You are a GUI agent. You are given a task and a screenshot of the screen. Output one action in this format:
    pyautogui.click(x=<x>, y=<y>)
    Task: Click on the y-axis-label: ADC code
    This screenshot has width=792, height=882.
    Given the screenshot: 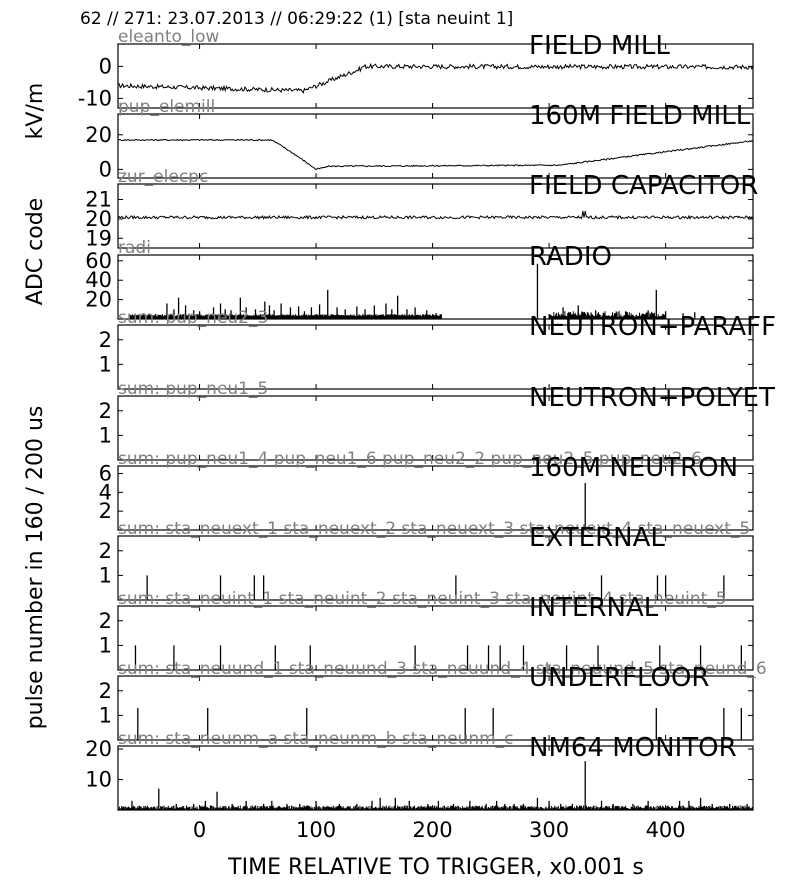 What is the action you would take?
    pyautogui.click(x=35, y=251)
    